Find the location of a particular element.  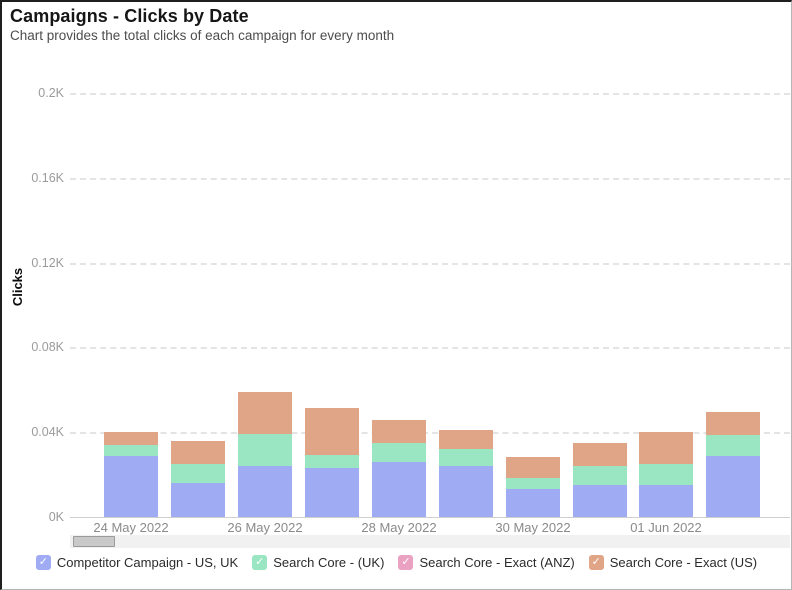

scrollbar-thumb is located at coordinates (94, 541).